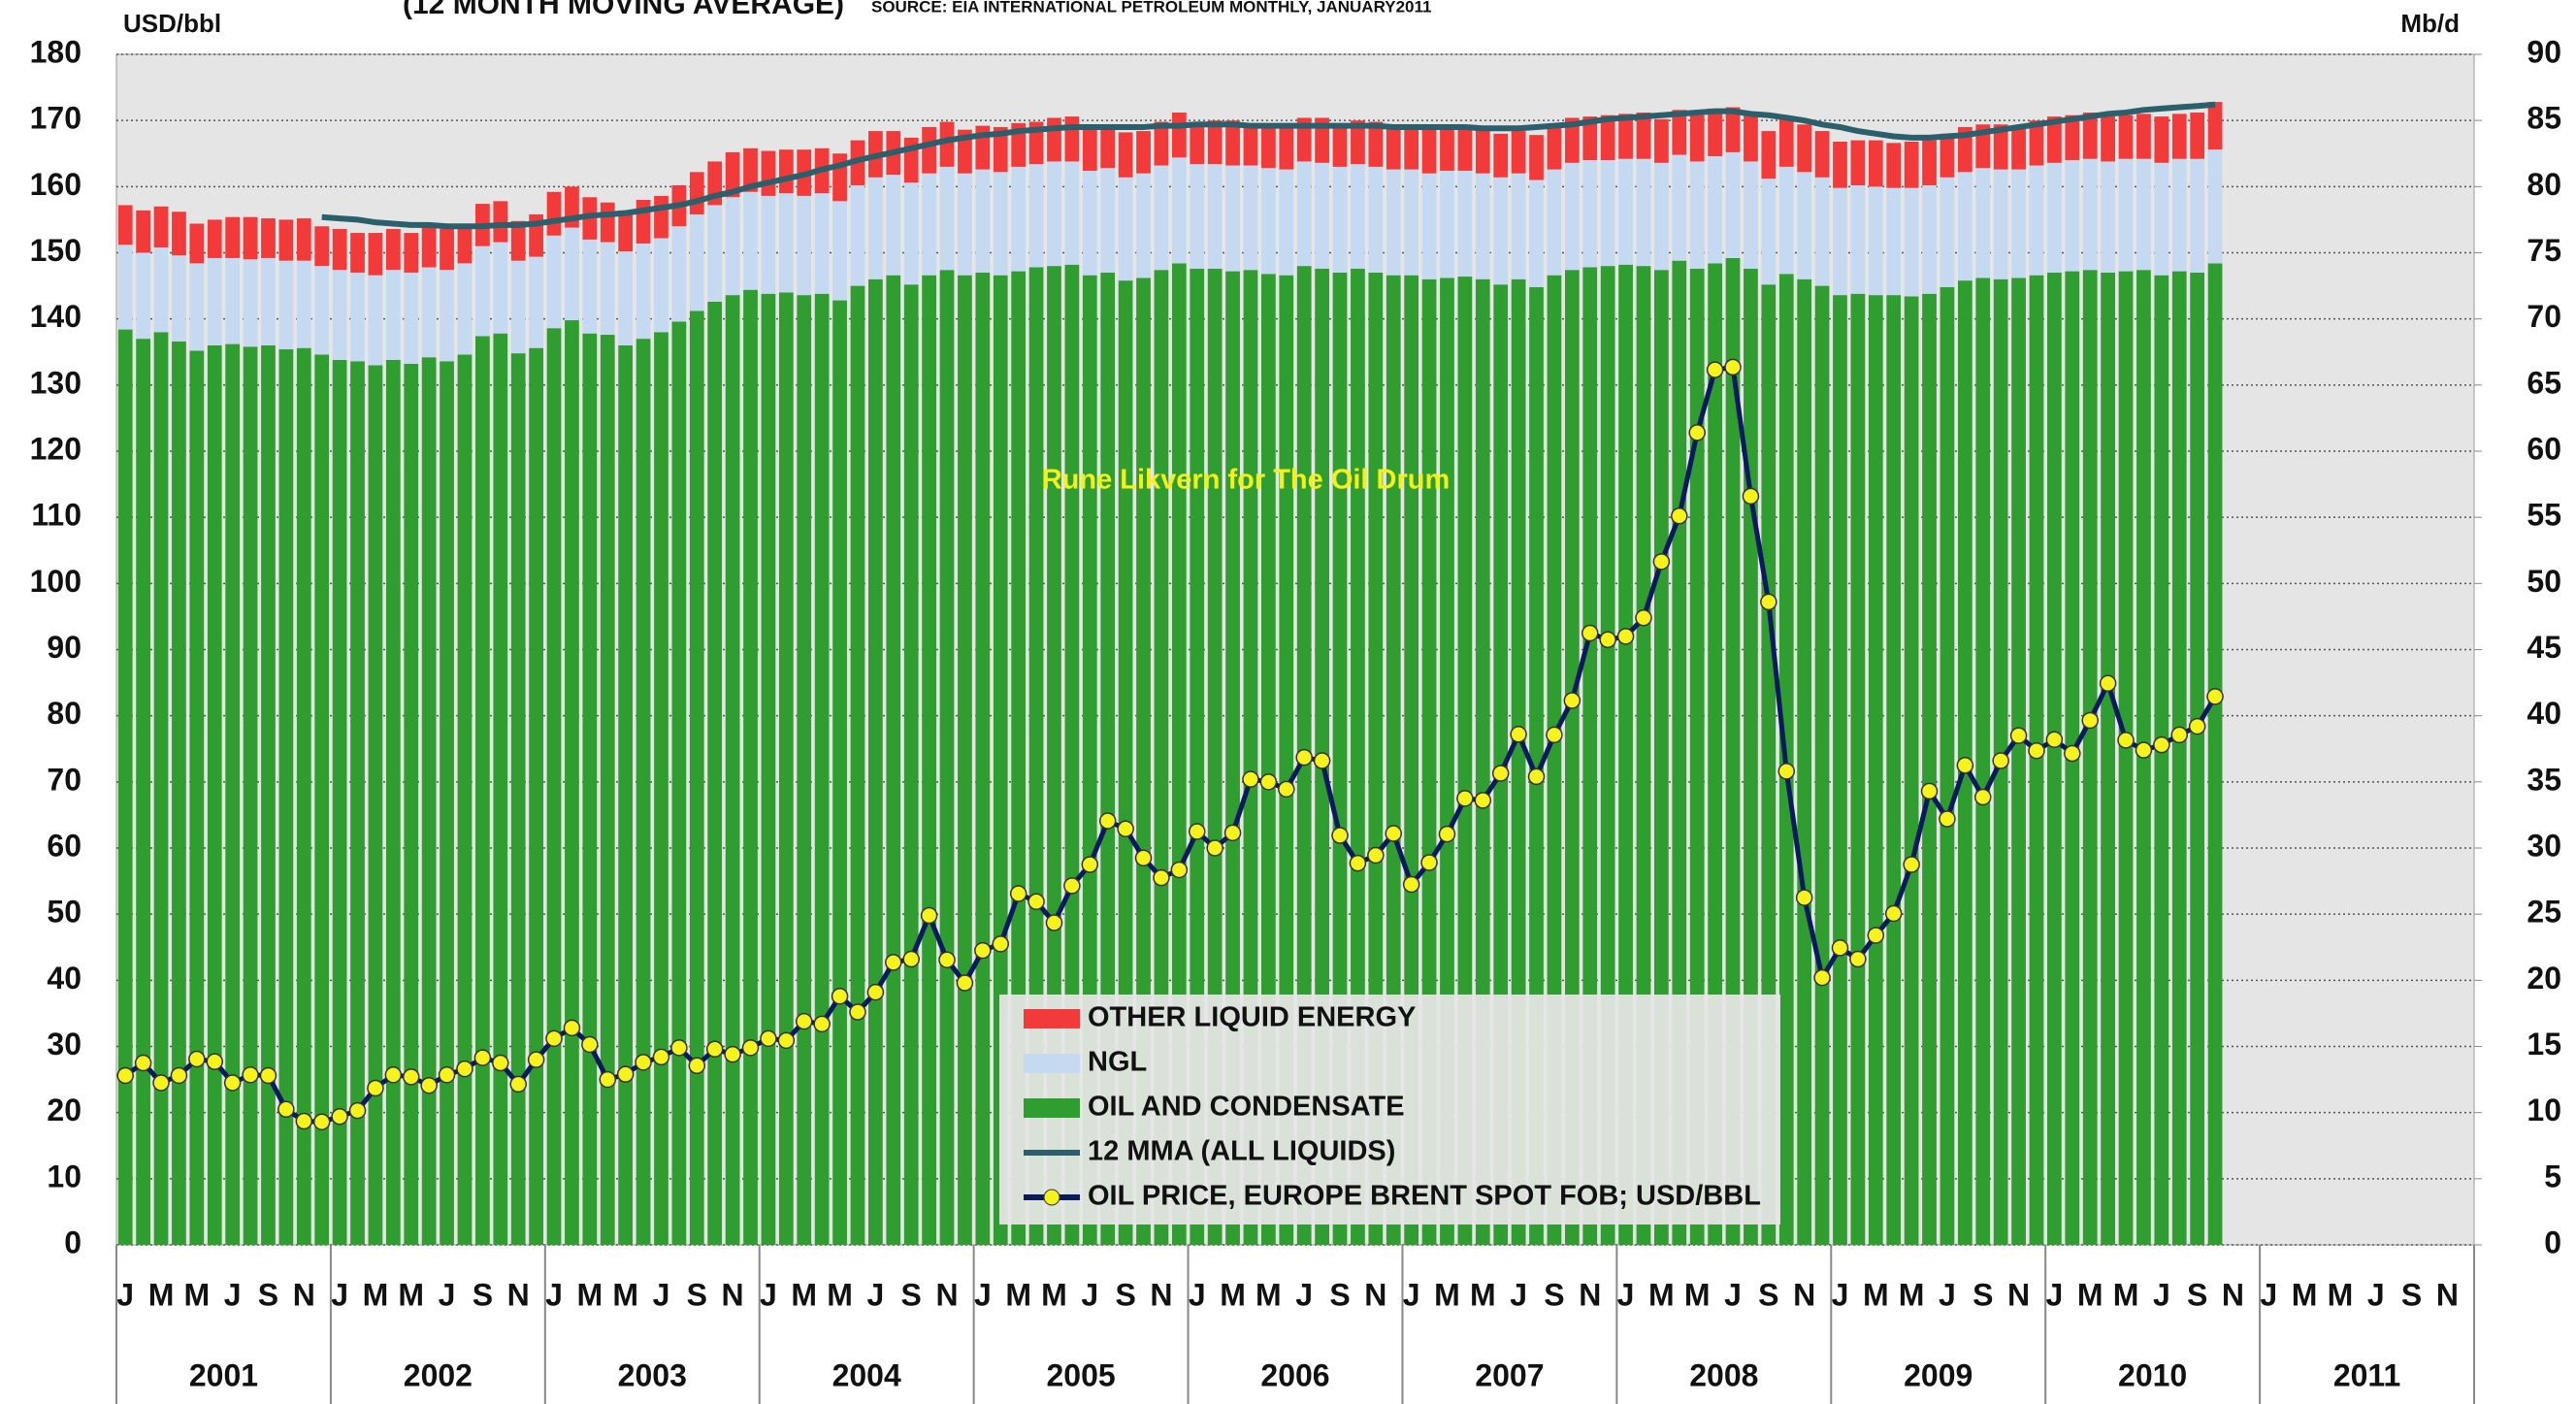  Describe the element at coordinates (2544, 1110) in the screenshot. I see `y2-tick-label: 10` at that location.